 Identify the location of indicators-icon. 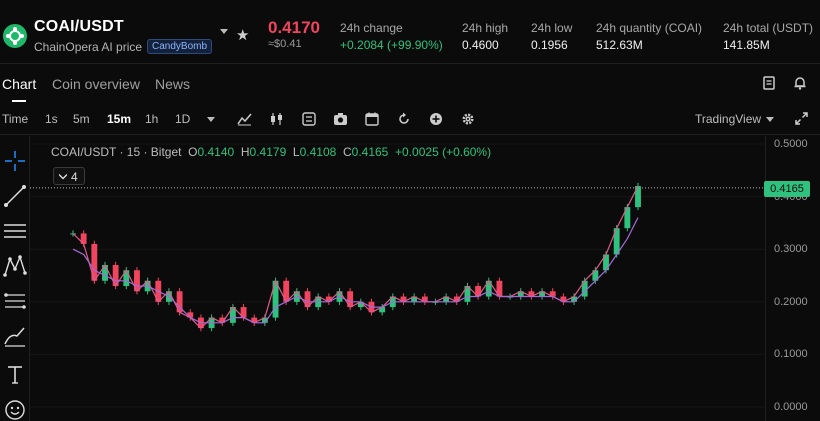
(244, 119).